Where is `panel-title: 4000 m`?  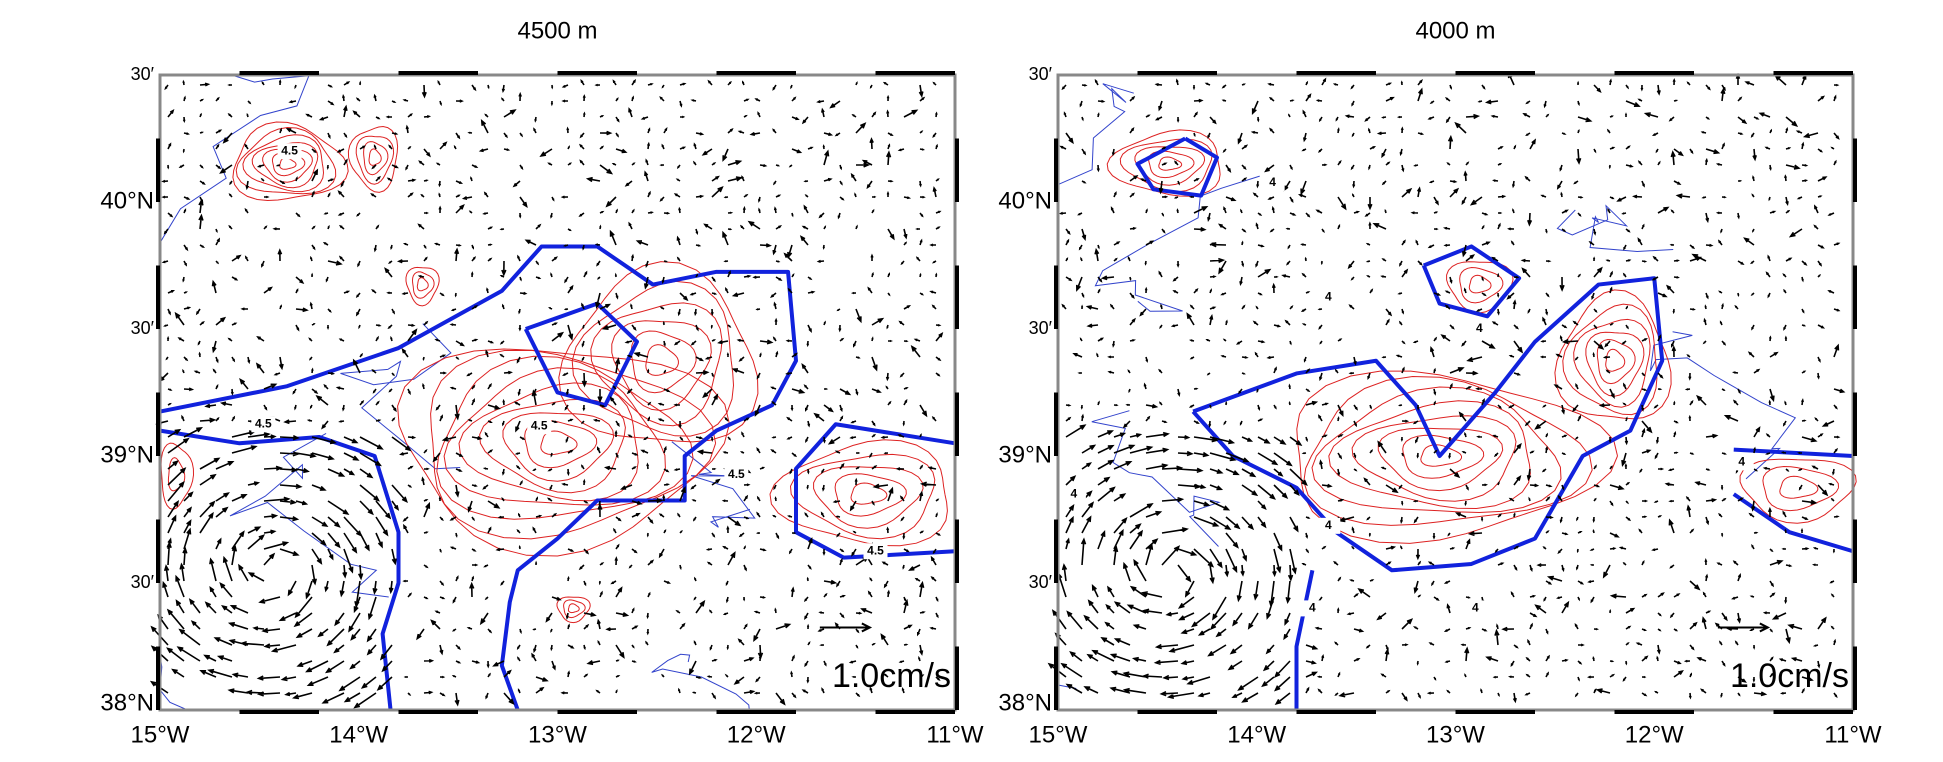
panel-title: 4000 m is located at coordinates (1455, 30).